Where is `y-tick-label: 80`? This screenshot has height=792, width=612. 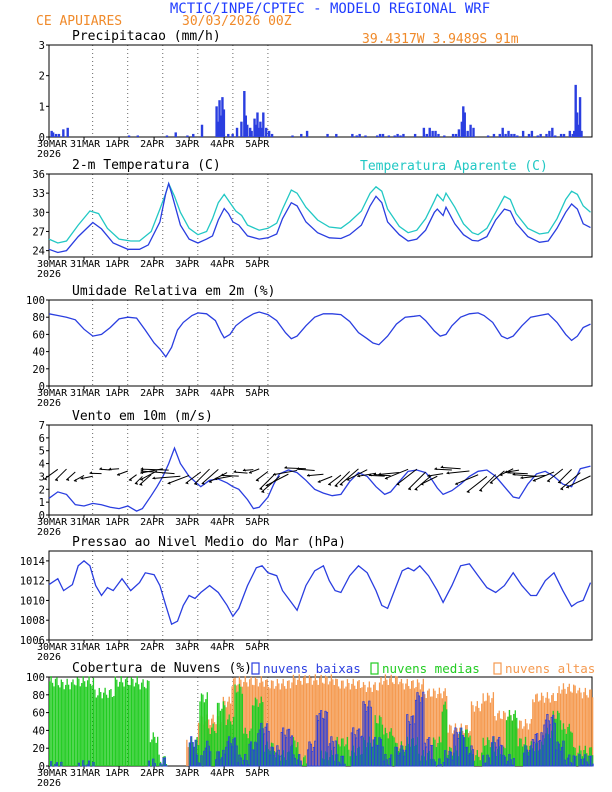 y-tick-label: 80 is located at coordinates (38, 696).